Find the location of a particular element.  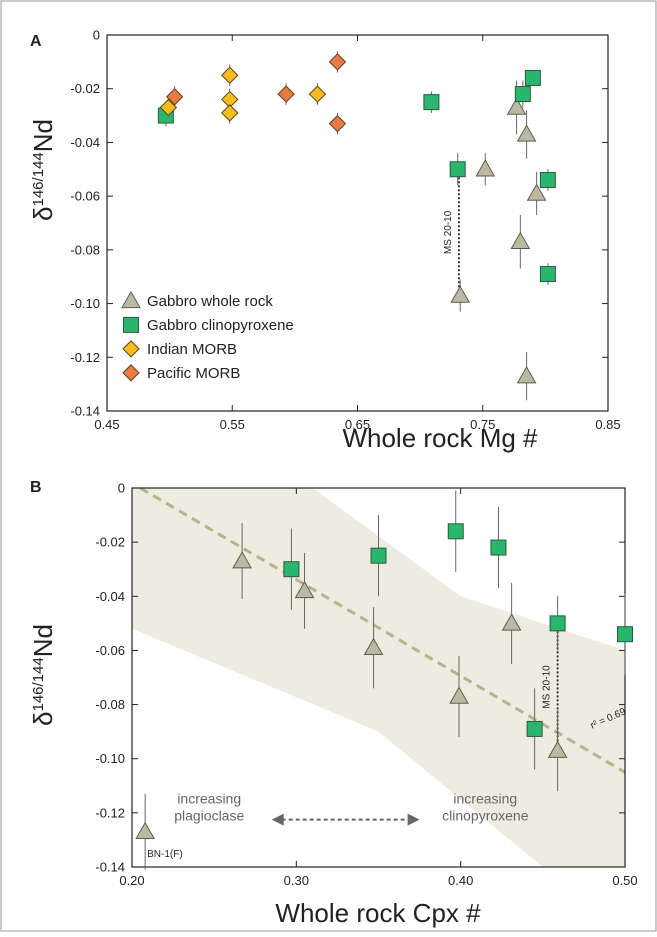

x-tick-label: 0.55 is located at coordinates (232, 424).